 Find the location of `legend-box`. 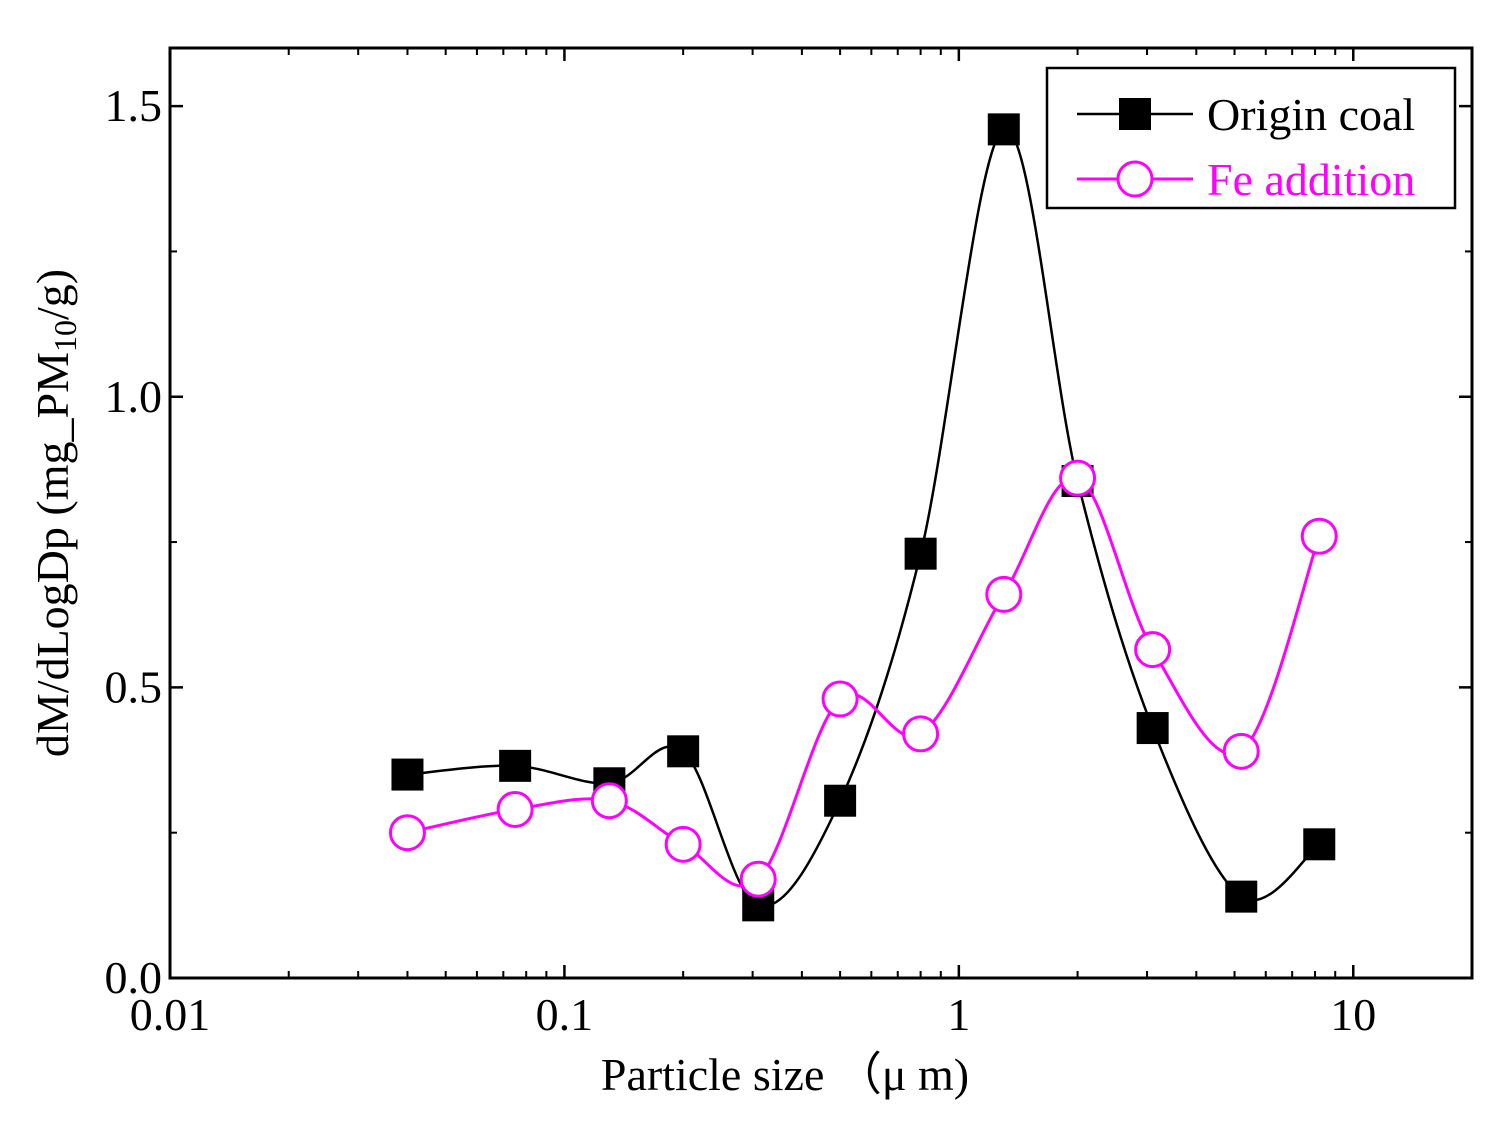

legend-box is located at coordinates (1251, 138).